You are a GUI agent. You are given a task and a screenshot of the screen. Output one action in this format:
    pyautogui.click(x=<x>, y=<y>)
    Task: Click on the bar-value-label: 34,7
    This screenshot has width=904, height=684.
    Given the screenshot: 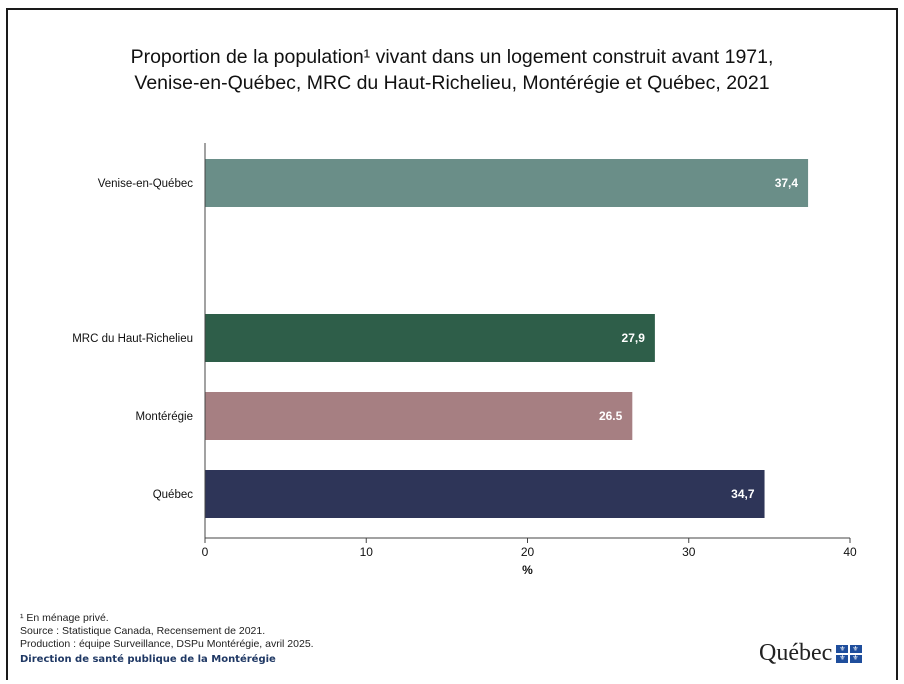 What is the action you would take?
    pyautogui.click(x=743, y=494)
    